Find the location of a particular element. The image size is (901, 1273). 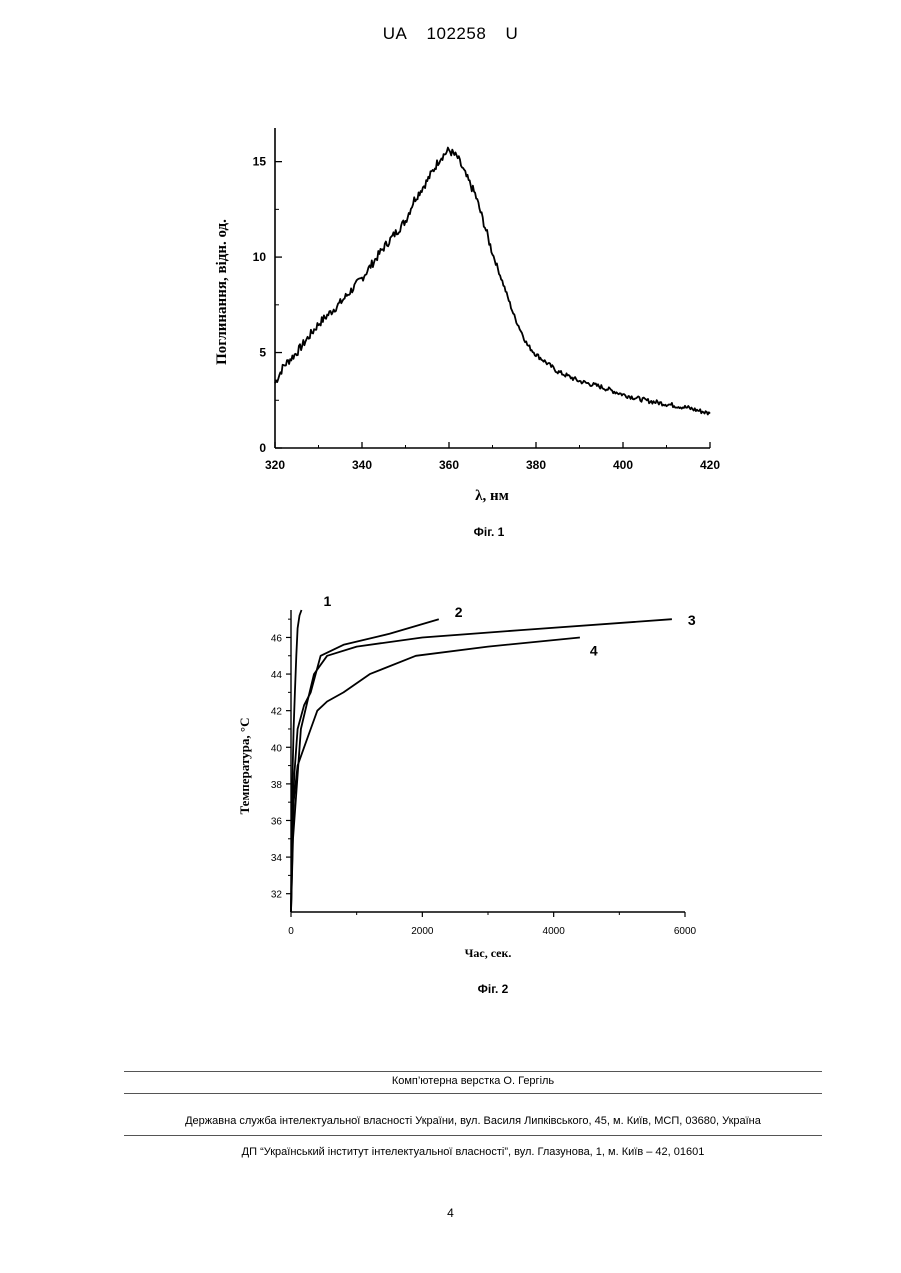

fig2-y-tick-label: 46 is located at coordinates (277, 638).